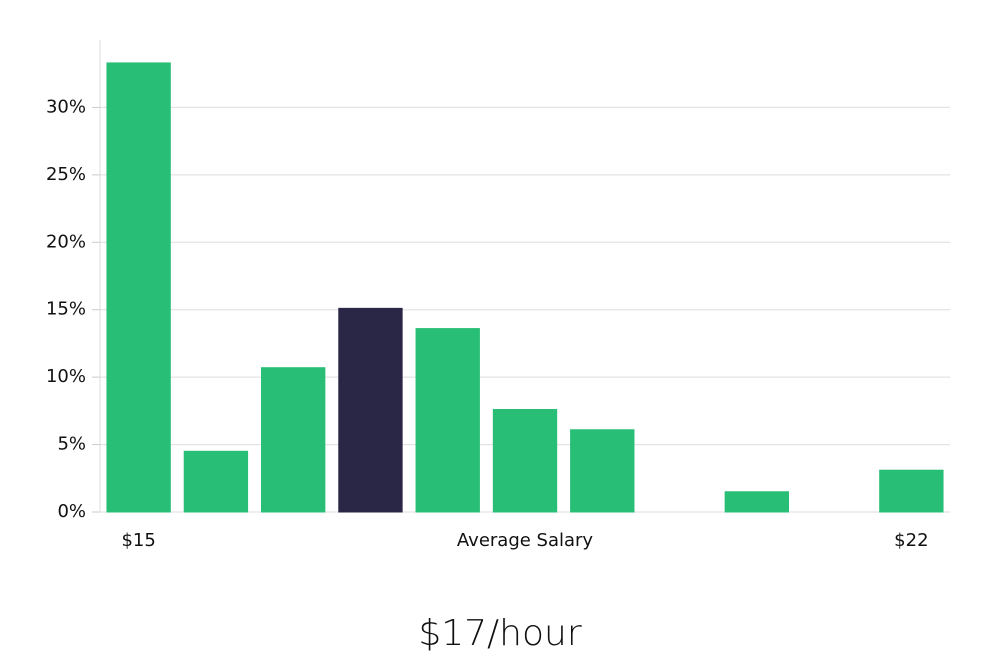  What do you see at coordinates (138, 540) in the screenshot?
I see `x-tick-label: $15` at bounding box center [138, 540].